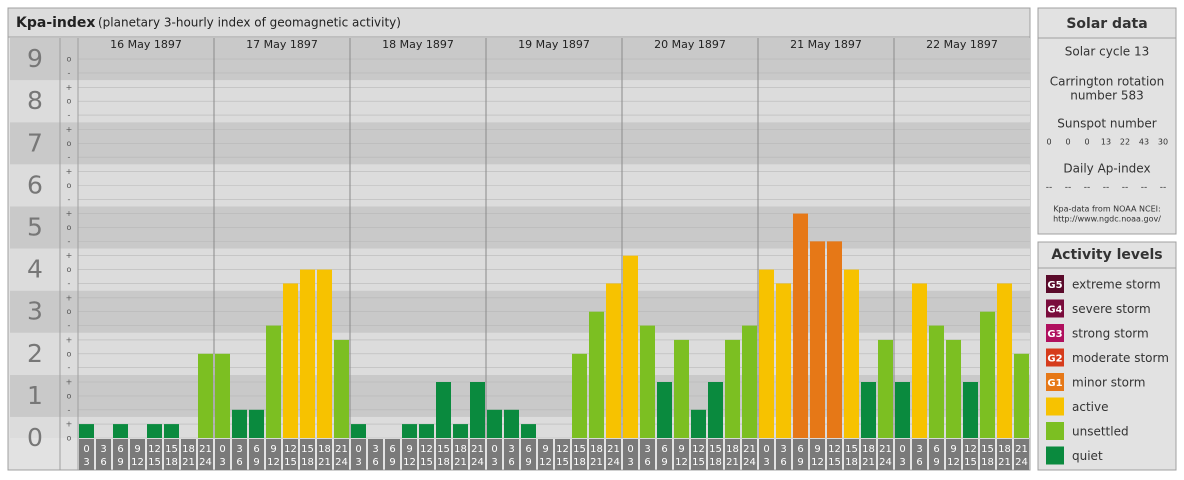 The height and width of the screenshot is (480, 1184). Describe the element at coordinates (826, 44) in the screenshot. I see `day-label: 21 May 1897` at that location.